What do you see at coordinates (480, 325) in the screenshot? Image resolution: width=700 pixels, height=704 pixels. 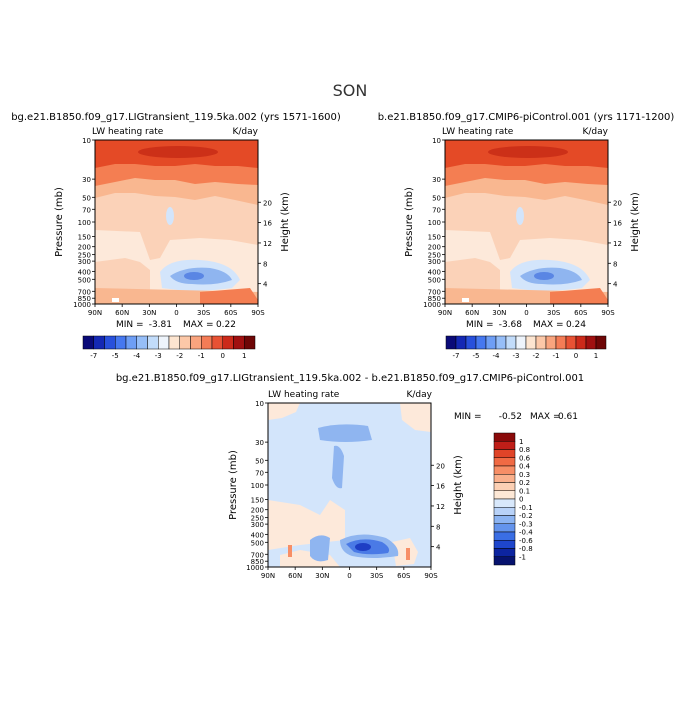 I see `panel-right-min-label: MIN =` at bounding box center [480, 325].